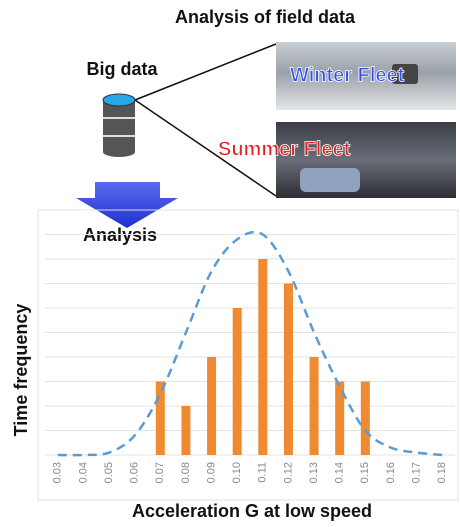  I want to click on x-tick-label: 0.06, so click(135, 472).